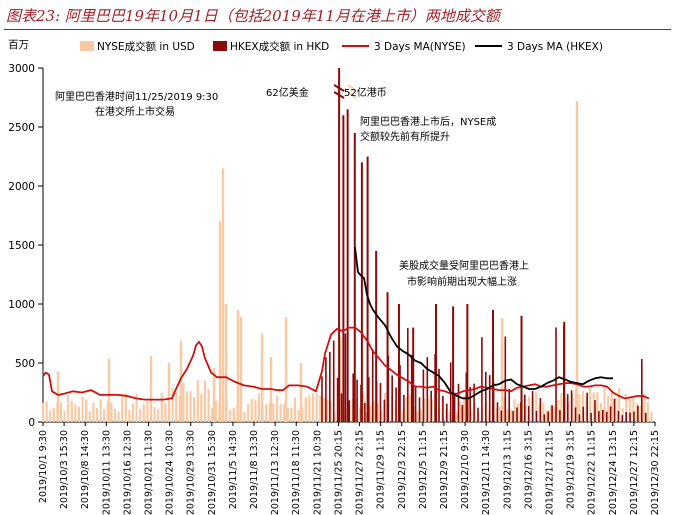 This screenshot has height=515, width=675. Describe the element at coordinates (212, 472) in the screenshot. I see `x-tick-label: 2019/10/31 15:30` at that location.